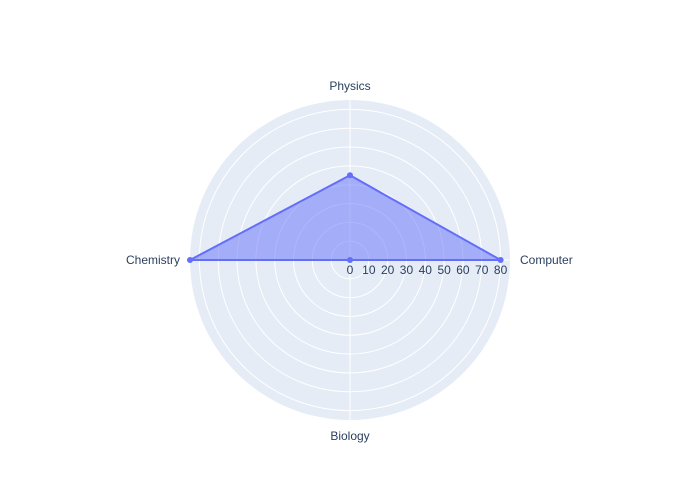 The height and width of the screenshot is (500, 700). I want to click on category-label: Computer, so click(546, 260).